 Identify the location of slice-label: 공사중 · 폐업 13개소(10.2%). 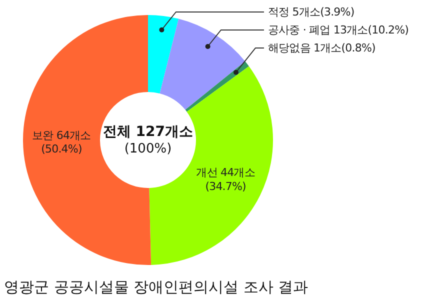
(338, 30).